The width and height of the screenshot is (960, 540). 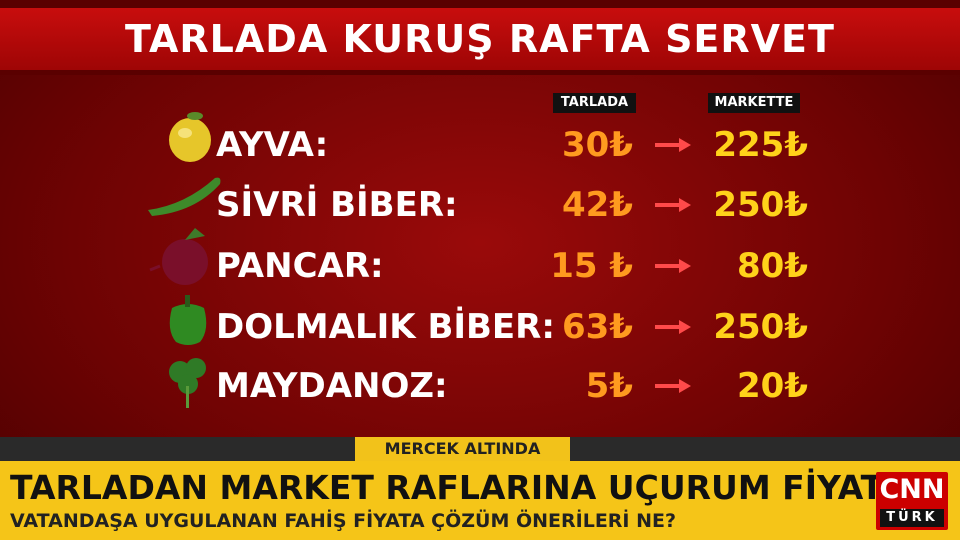 What do you see at coordinates (772, 266) in the screenshot?
I see `market-price: 80₺` at bounding box center [772, 266].